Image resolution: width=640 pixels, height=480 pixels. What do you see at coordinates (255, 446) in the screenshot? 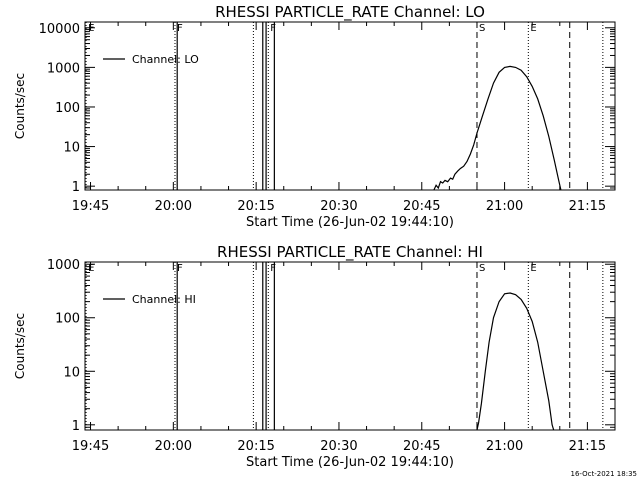
I see `chart-1-x-tick-label: 20:15` at bounding box center [255, 446].